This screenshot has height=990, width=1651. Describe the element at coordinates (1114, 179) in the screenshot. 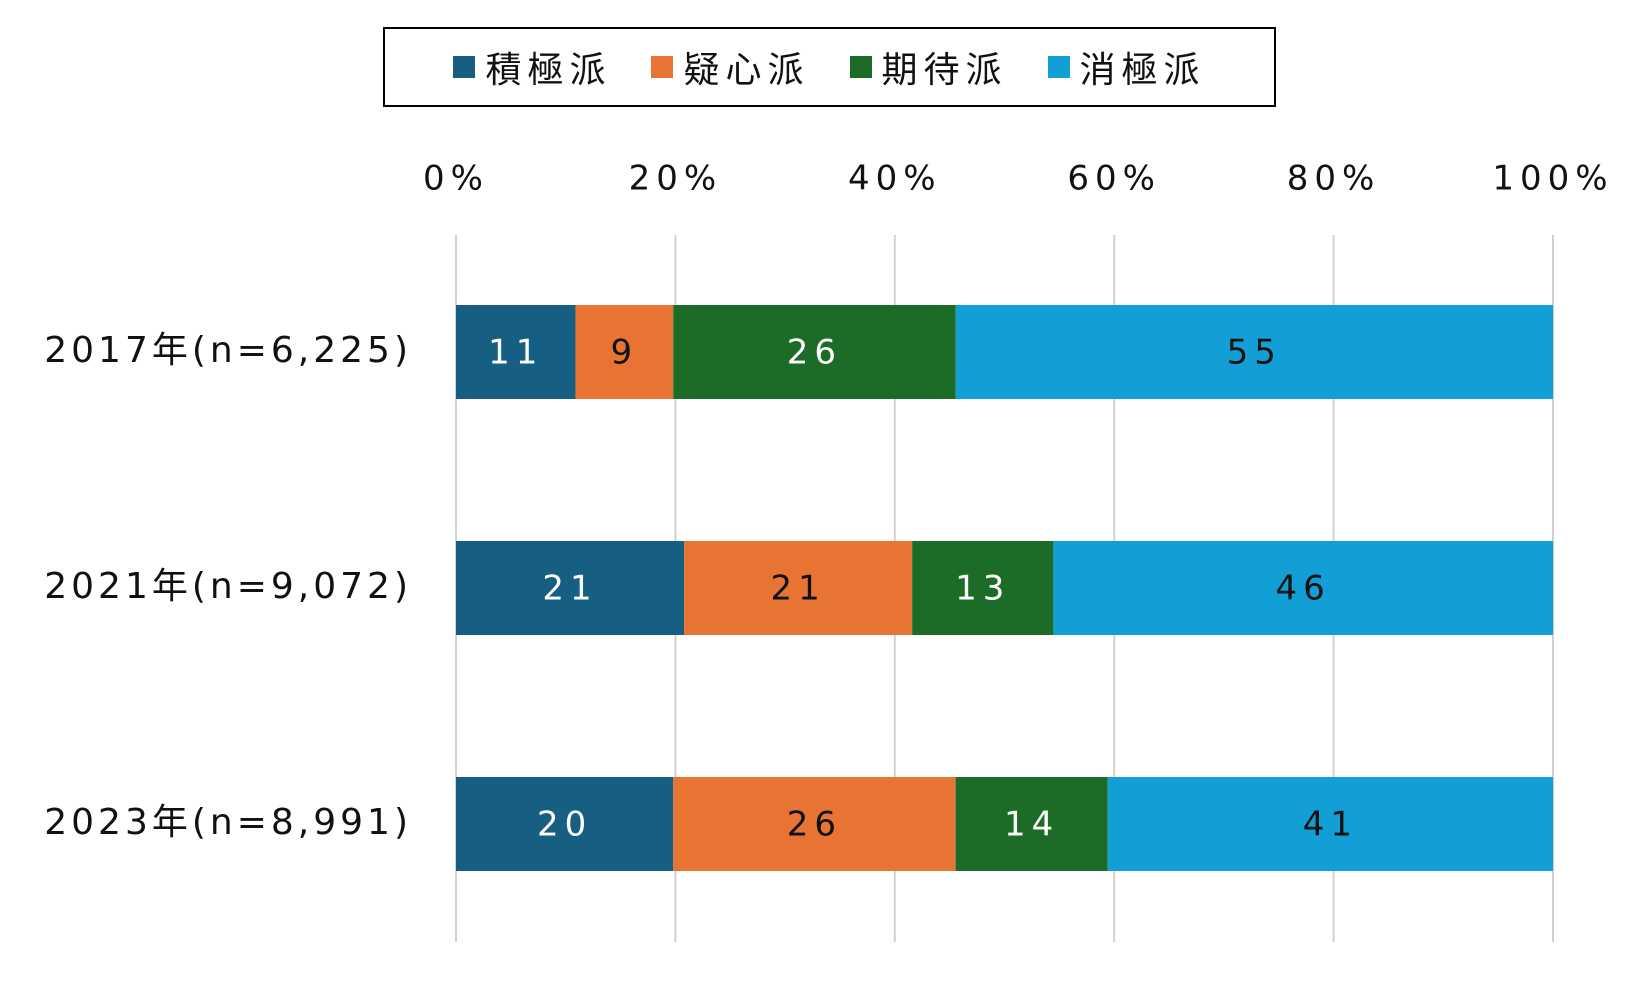

I see `x-tick-label: 60%` at that location.